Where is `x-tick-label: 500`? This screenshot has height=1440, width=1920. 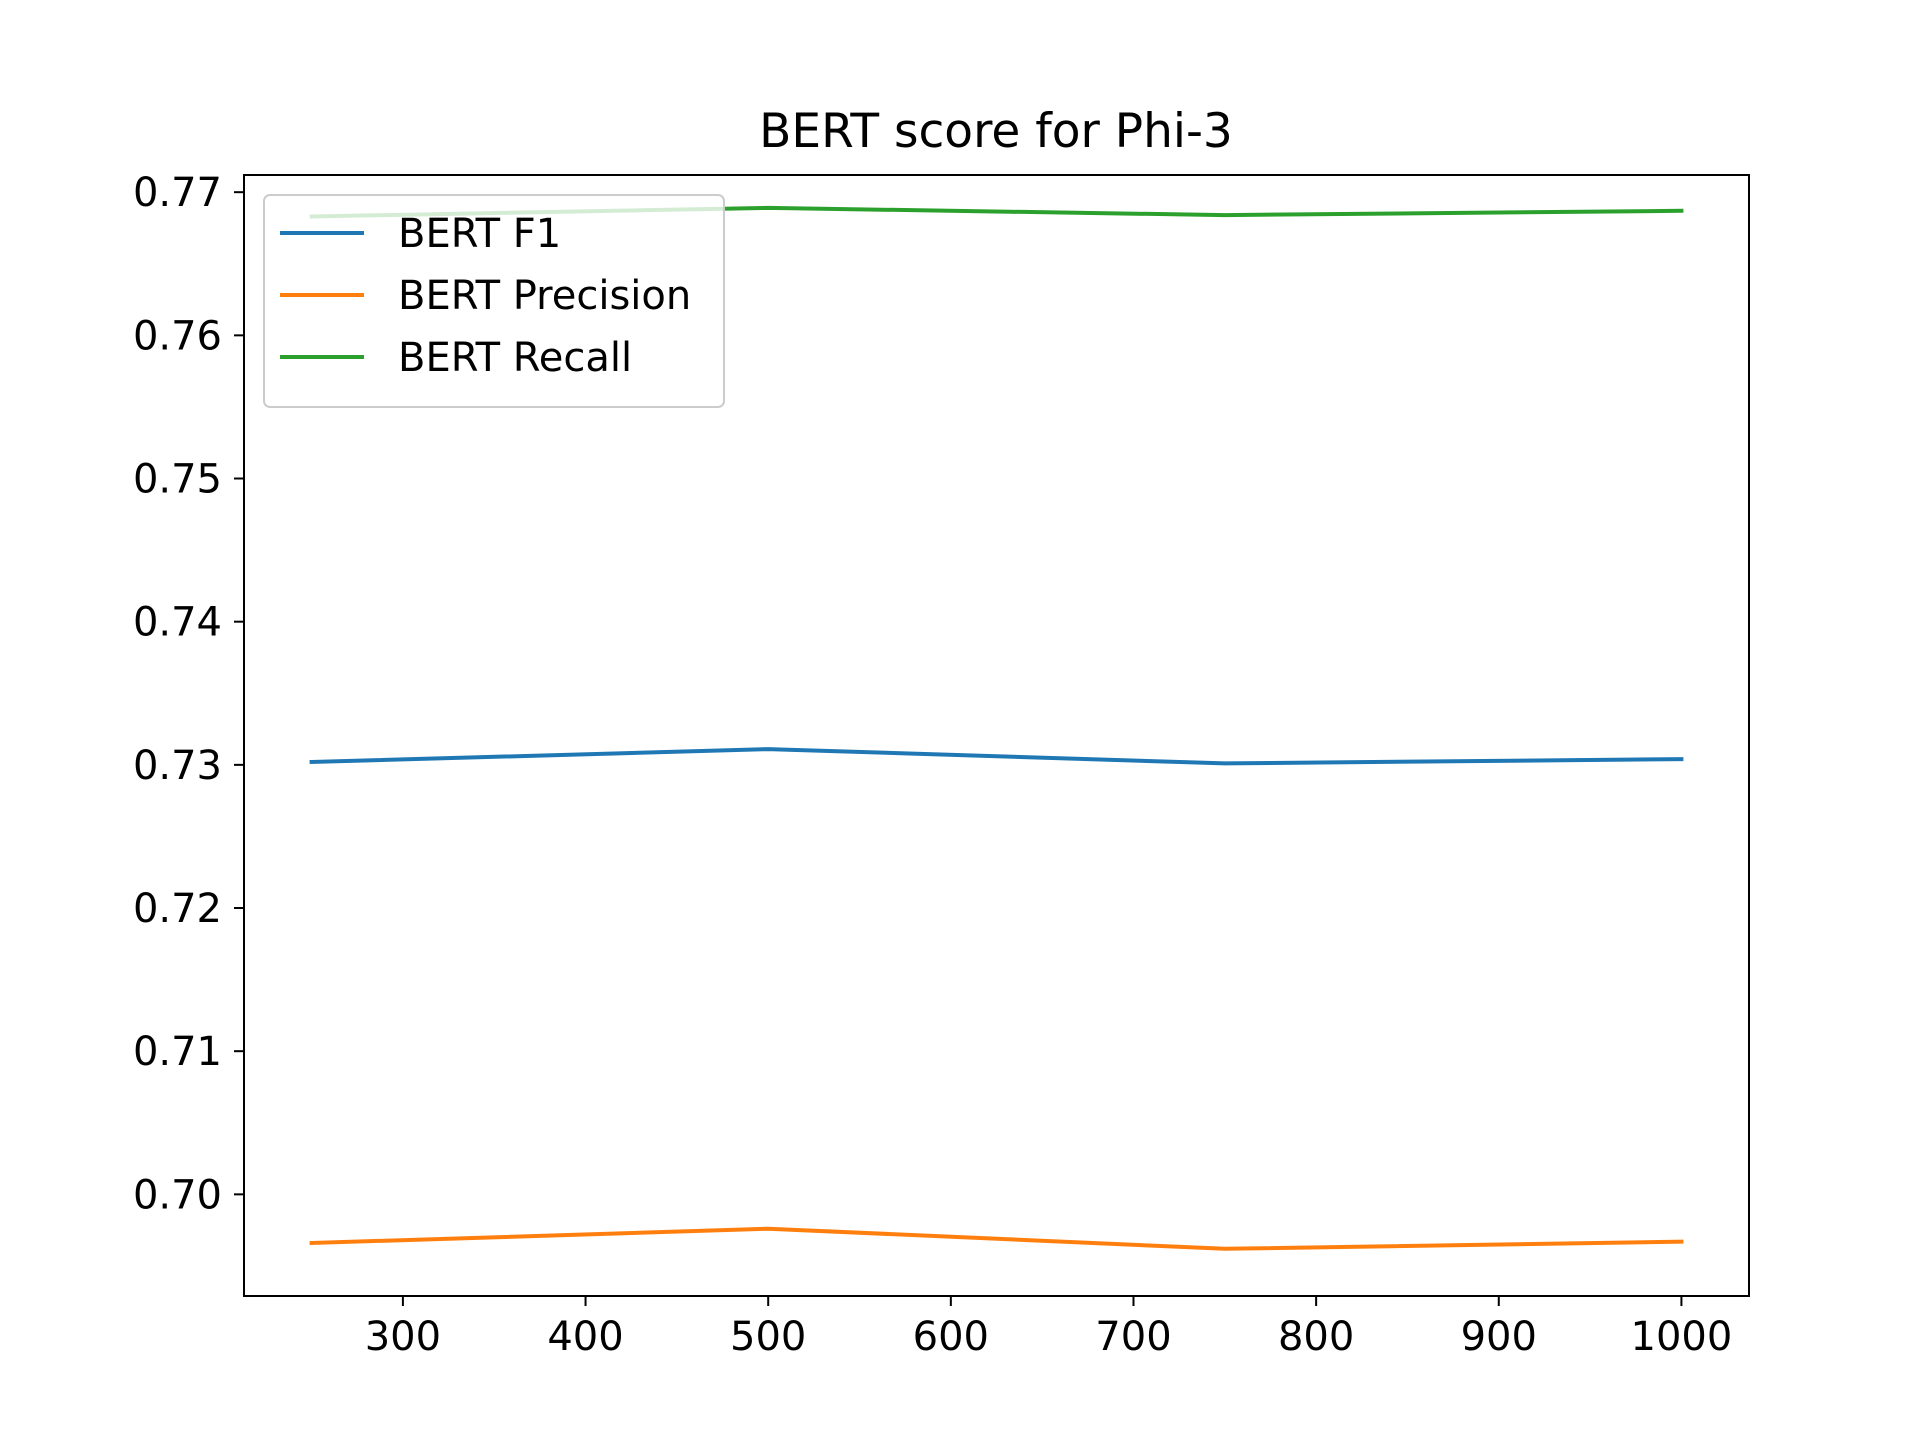 x-tick-label: 500 is located at coordinates (768, 1337).